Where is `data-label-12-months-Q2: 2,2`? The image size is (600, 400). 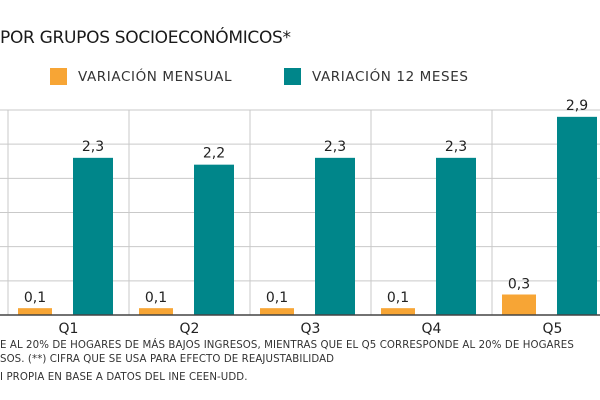
data-label-12-months-Q2: 2,2 is located at coordinates (214, 154).